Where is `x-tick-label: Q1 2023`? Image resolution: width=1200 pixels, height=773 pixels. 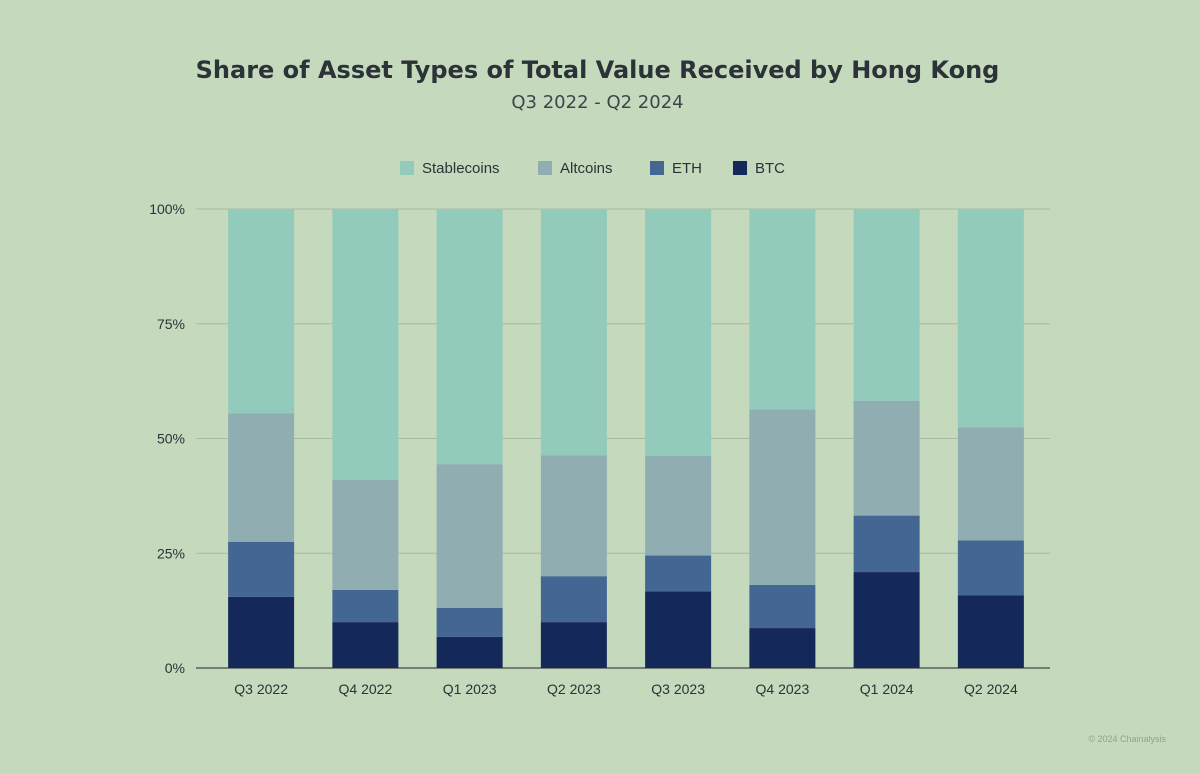 x-tick-label: Q1 2023 is located at coordinates (470, 689).